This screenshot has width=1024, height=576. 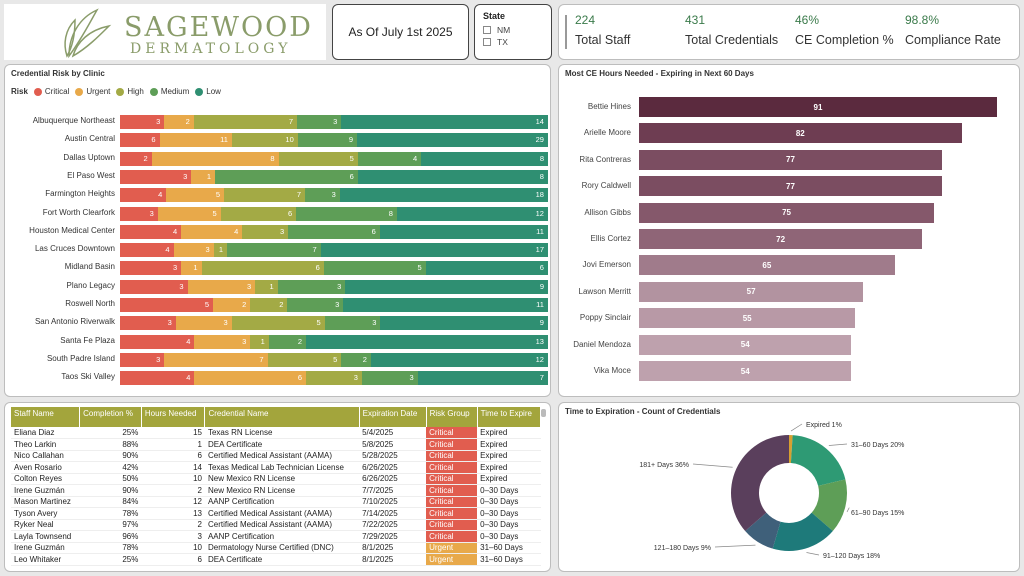 I want to click on risk-segment-medium: 6, so click(x=286, y=176).